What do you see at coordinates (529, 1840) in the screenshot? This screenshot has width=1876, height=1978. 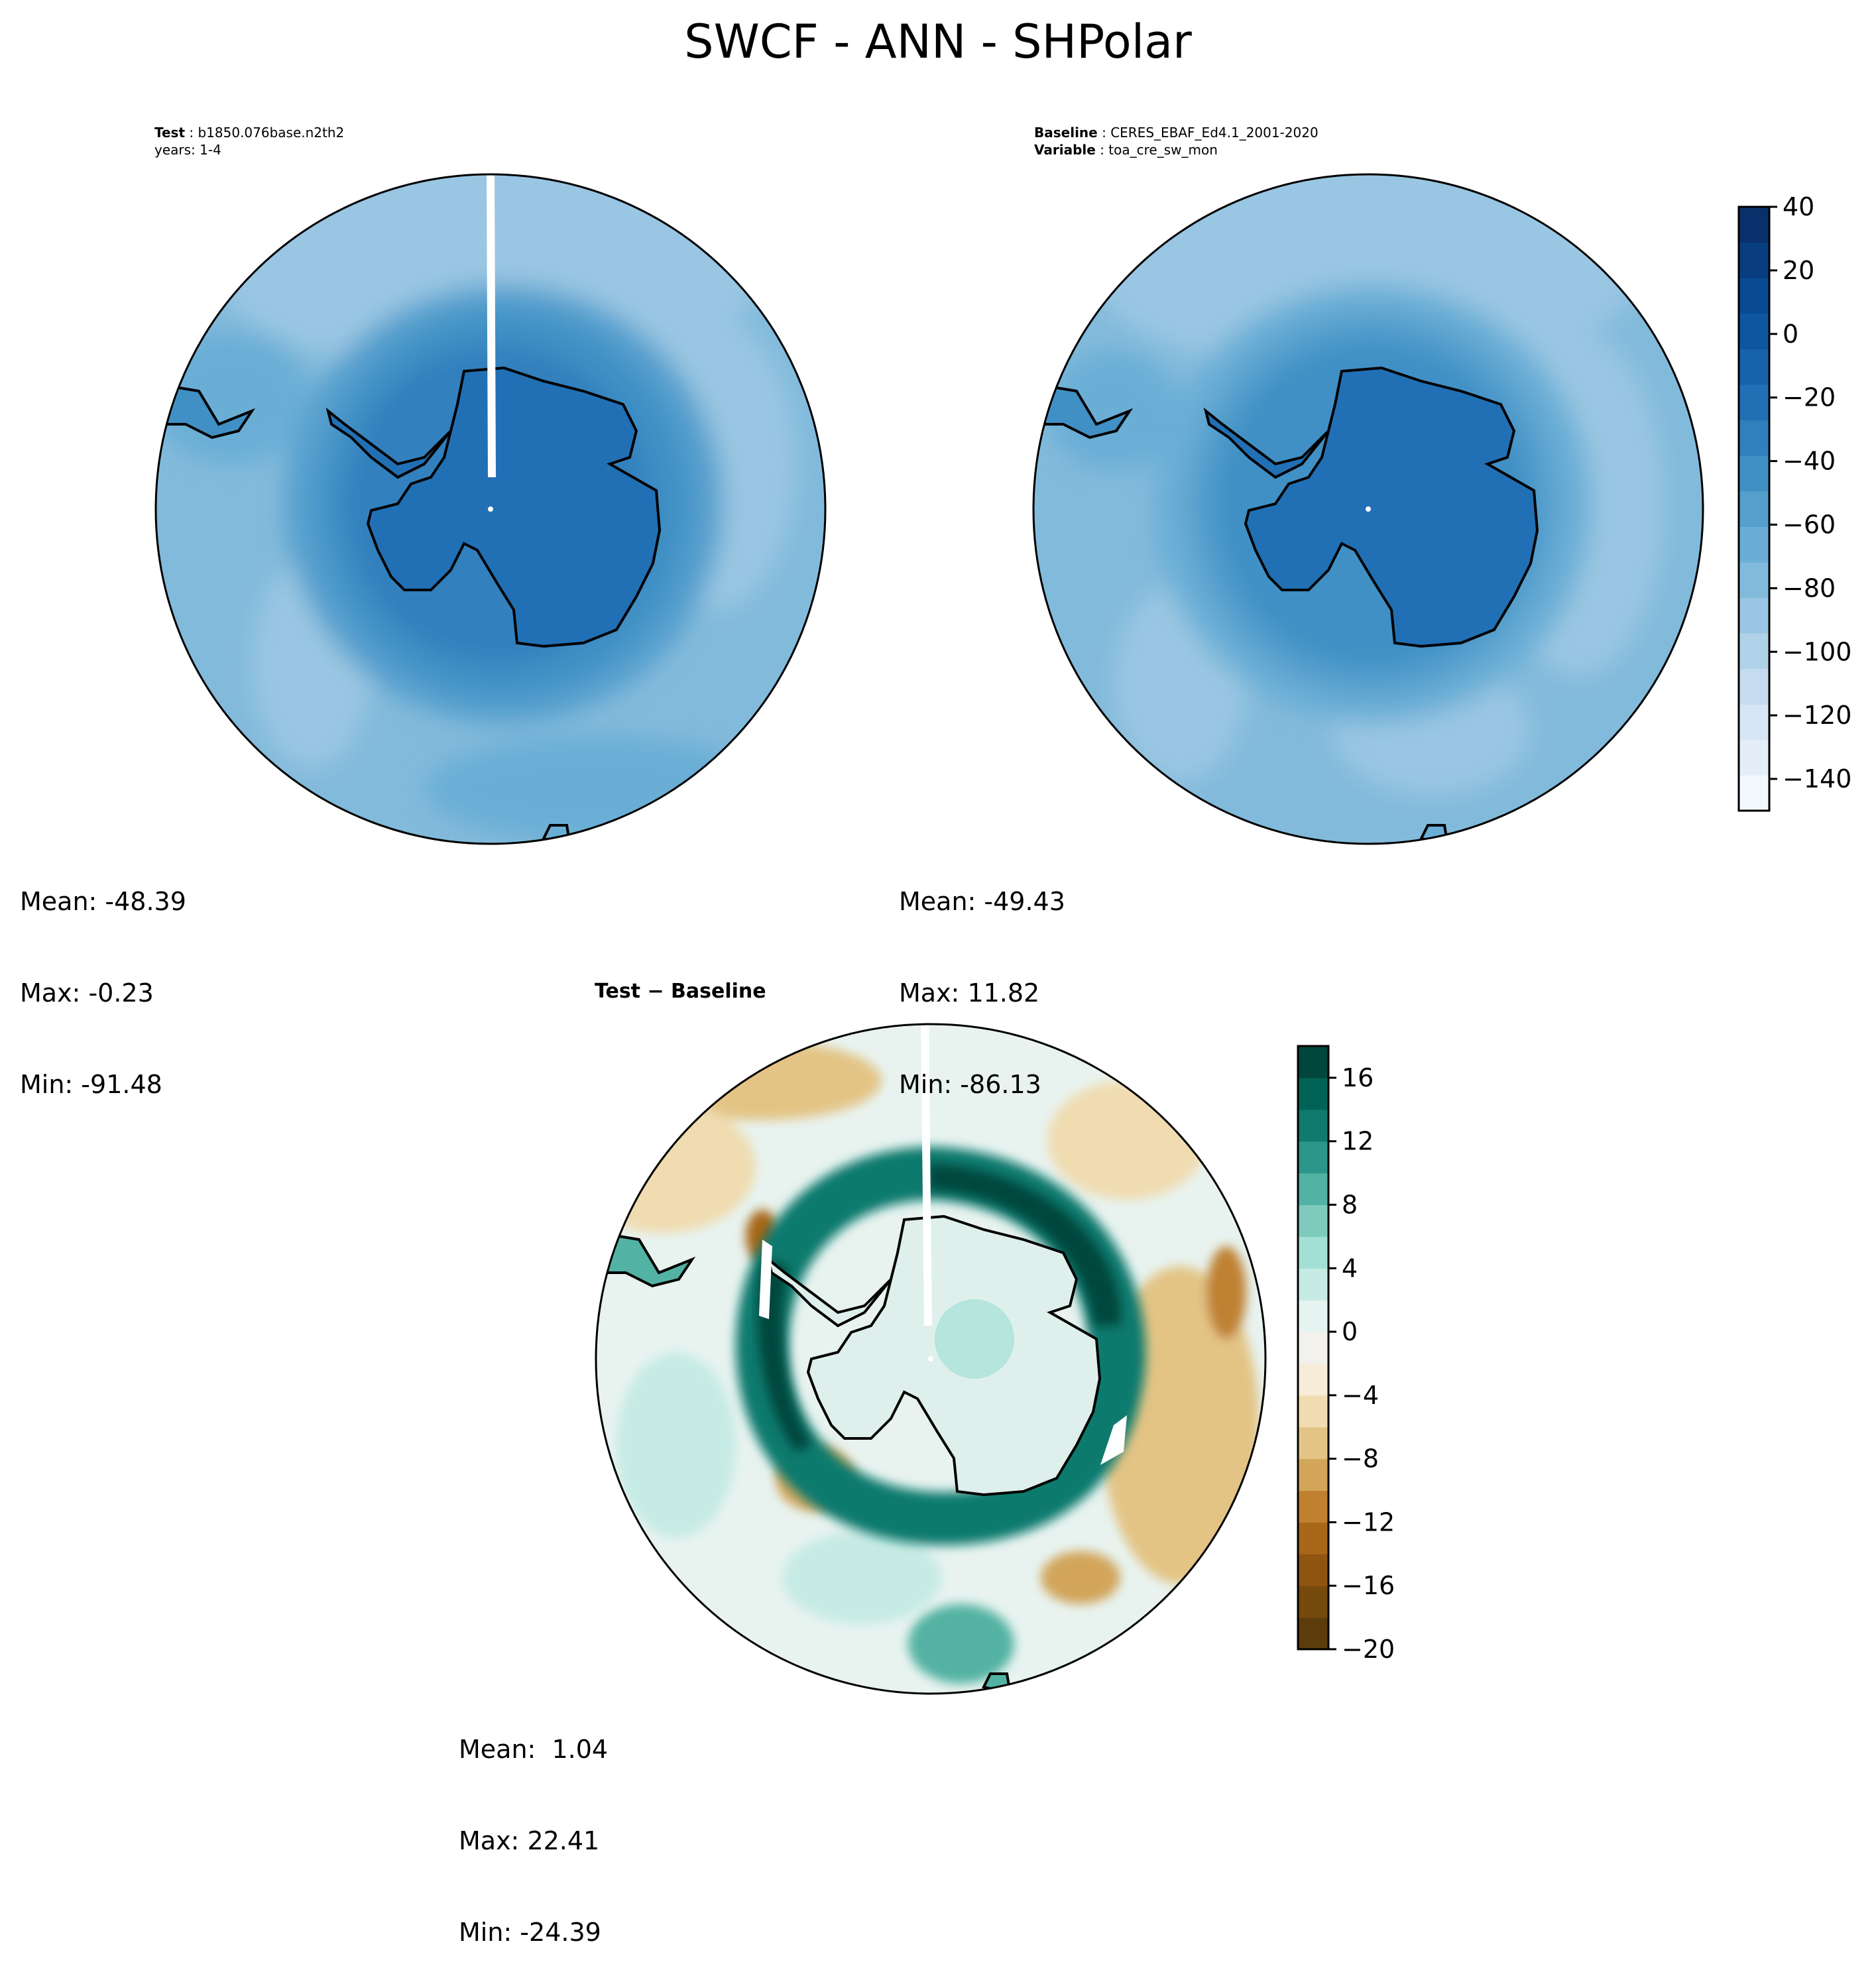 I see `diff-max: Max: 22.41` at bounding box center [529, 1840].